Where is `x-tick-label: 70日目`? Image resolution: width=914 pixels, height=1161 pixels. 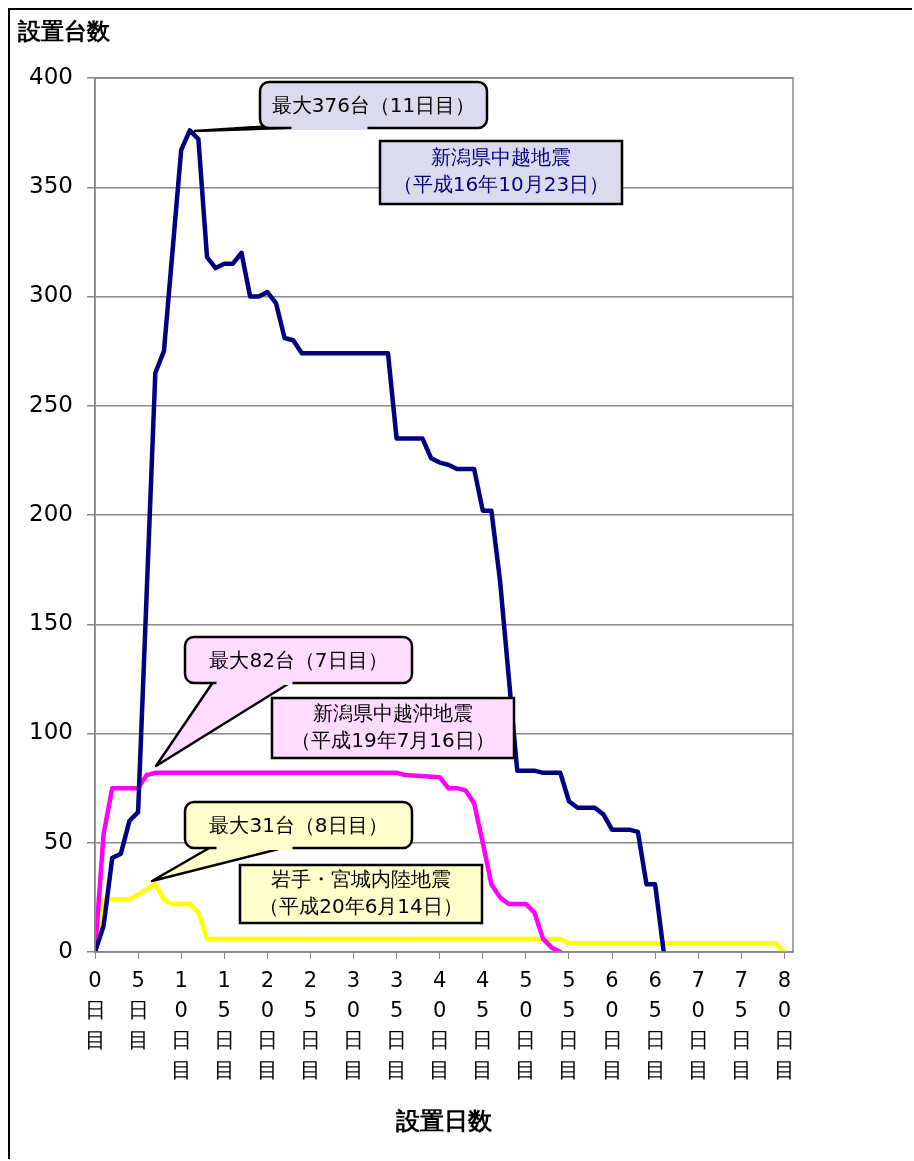
x-tick-label: 70日目 is located at coordinates (698, 1025).